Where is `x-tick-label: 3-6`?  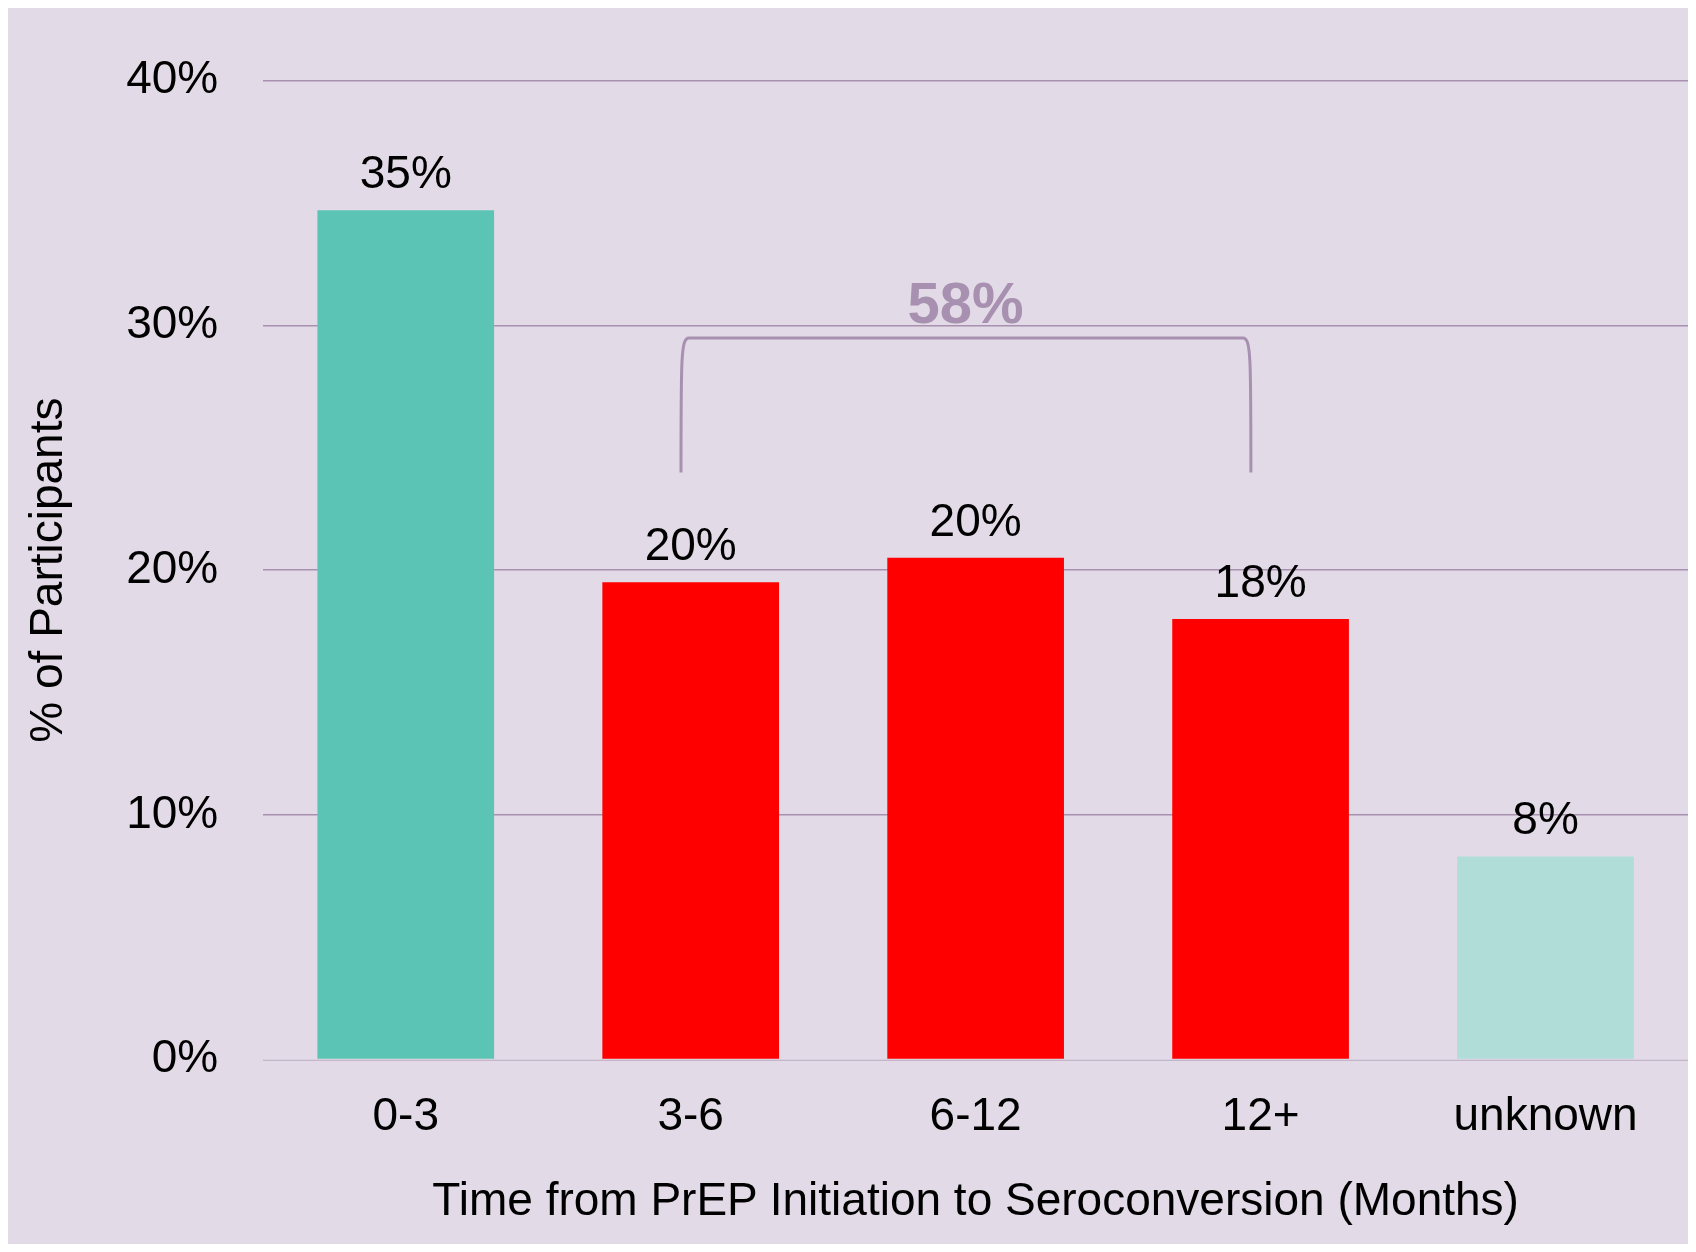 x-tick-label: 3-6 is located at coordinates (690, 1113).